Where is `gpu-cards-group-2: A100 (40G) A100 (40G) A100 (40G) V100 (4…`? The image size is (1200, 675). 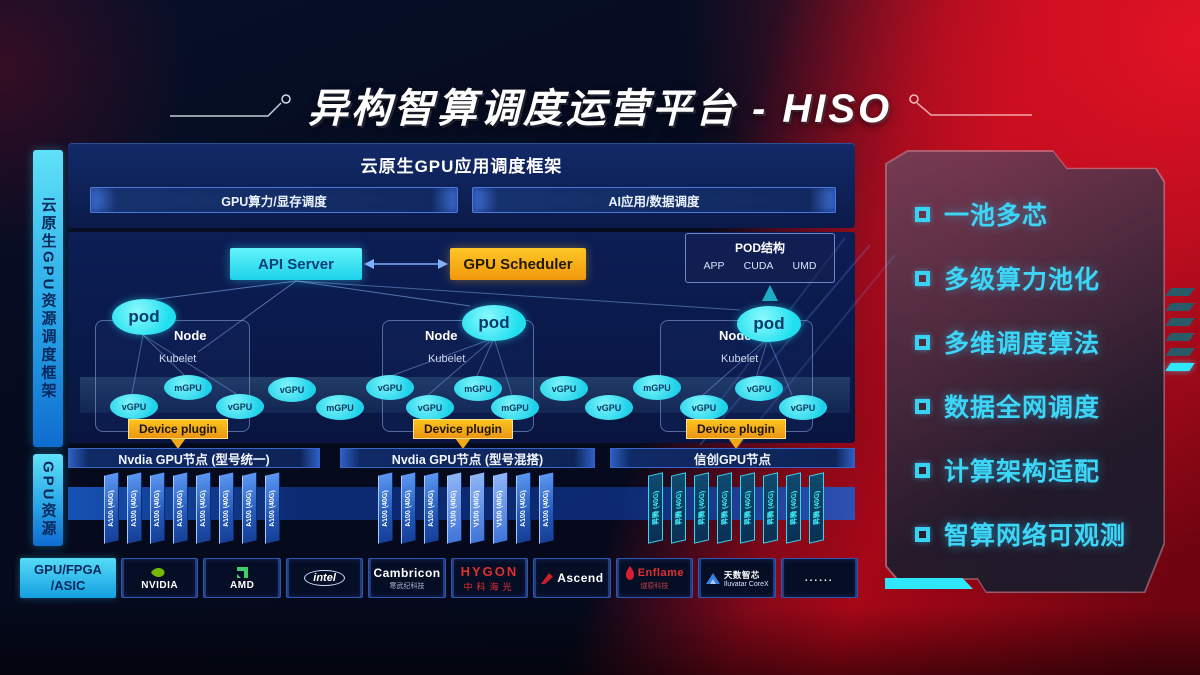
gpu-cards-group-2: A100 (40G) A100 (40G) A100 (40G) V100 (4… is located at coordinates (466, 508).